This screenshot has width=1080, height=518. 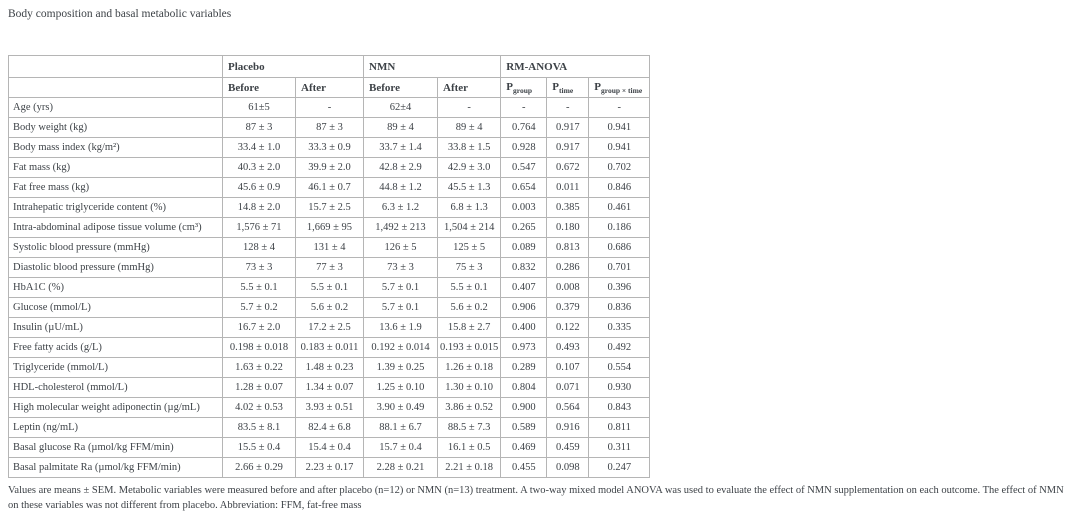 I want to click on row-label: Basal glucose Ra (µmol/kg FFM/min), so click(x=115, y=447).